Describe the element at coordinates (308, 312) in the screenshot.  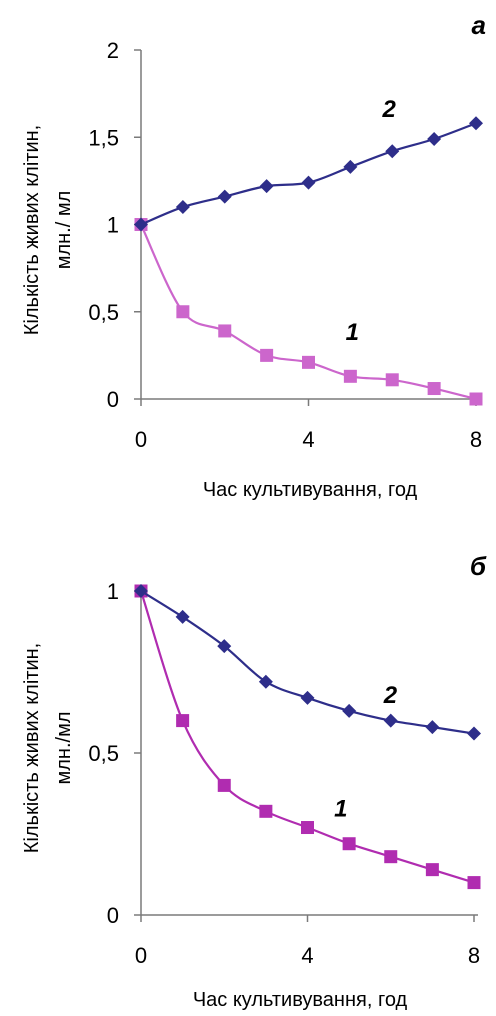
I see `series-1-line` at that location.